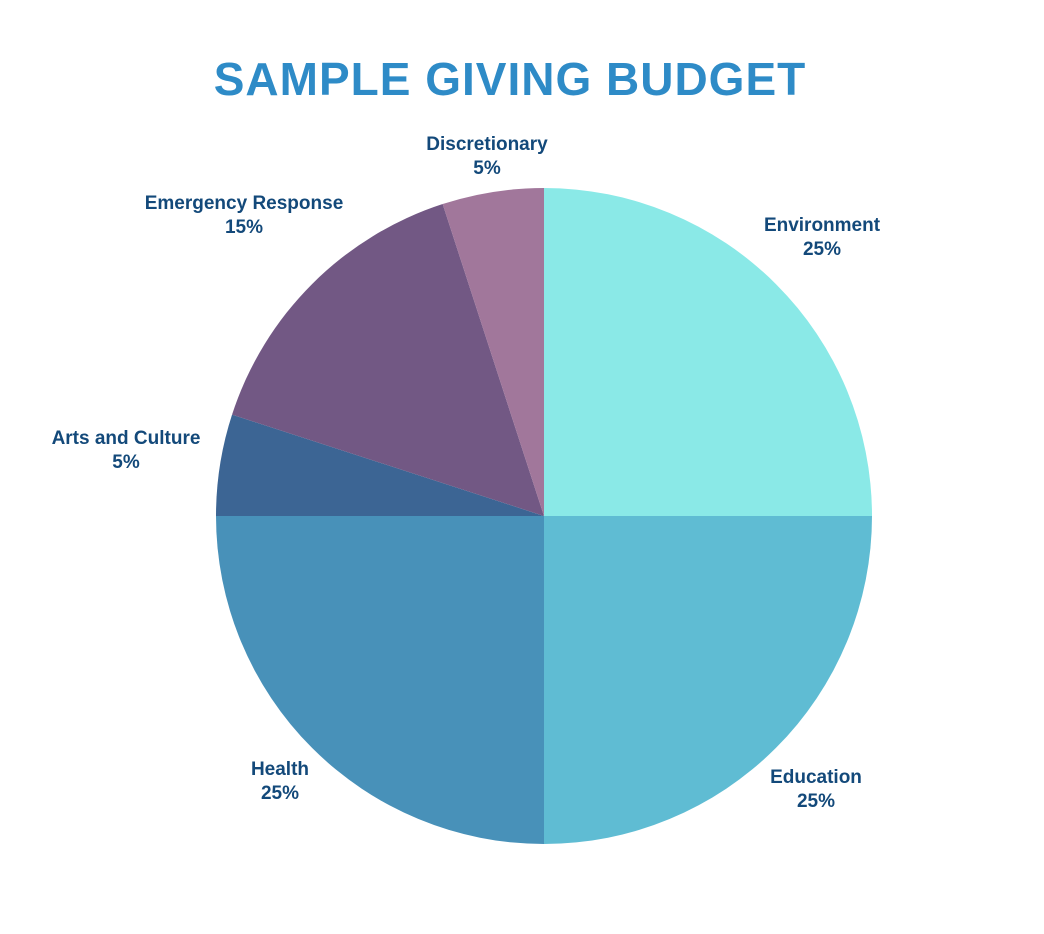 Image resolution: width=1044 pixels, height=934 pixels. Describe the element at coordinates (380, 465) in the screenshot. I see `pie-slice-arts-and-culture` at that location.